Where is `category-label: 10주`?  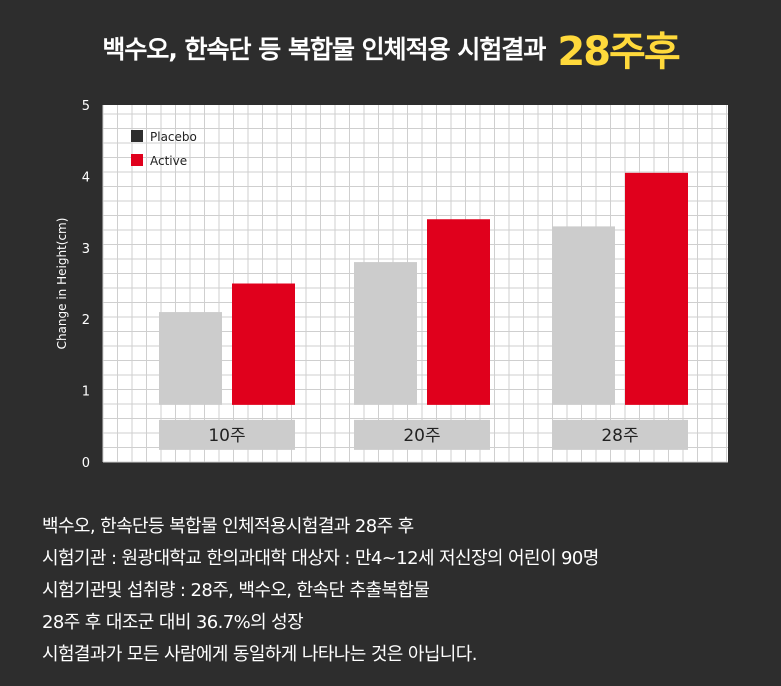 category-label: 10주 is located at coordinates (226, 436).